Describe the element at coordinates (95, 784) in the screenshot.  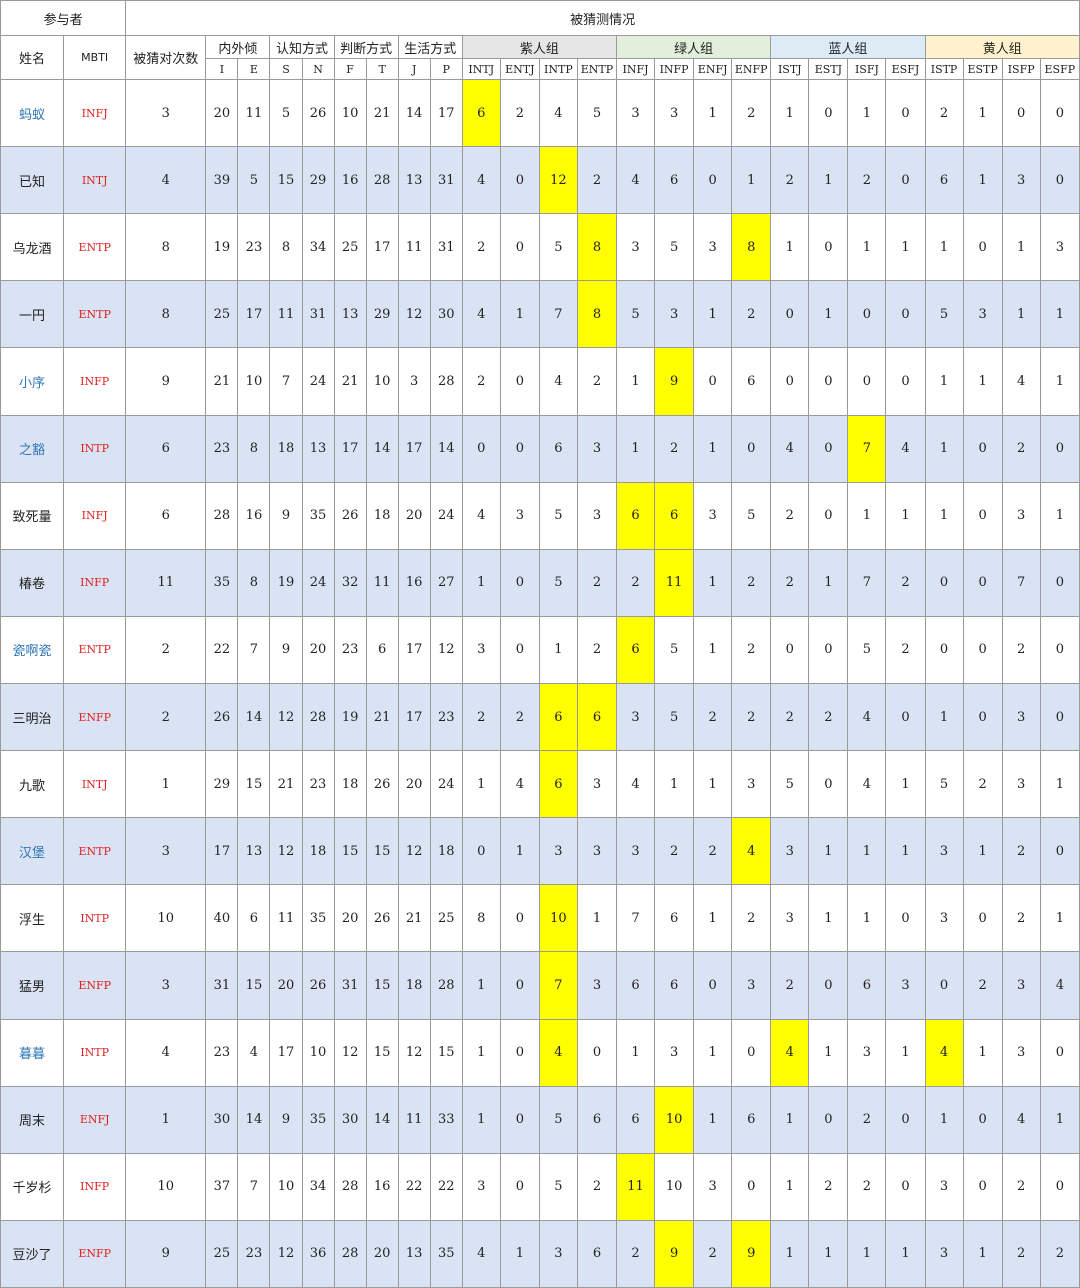
I see `participant-mbti: INTJ` at that location.